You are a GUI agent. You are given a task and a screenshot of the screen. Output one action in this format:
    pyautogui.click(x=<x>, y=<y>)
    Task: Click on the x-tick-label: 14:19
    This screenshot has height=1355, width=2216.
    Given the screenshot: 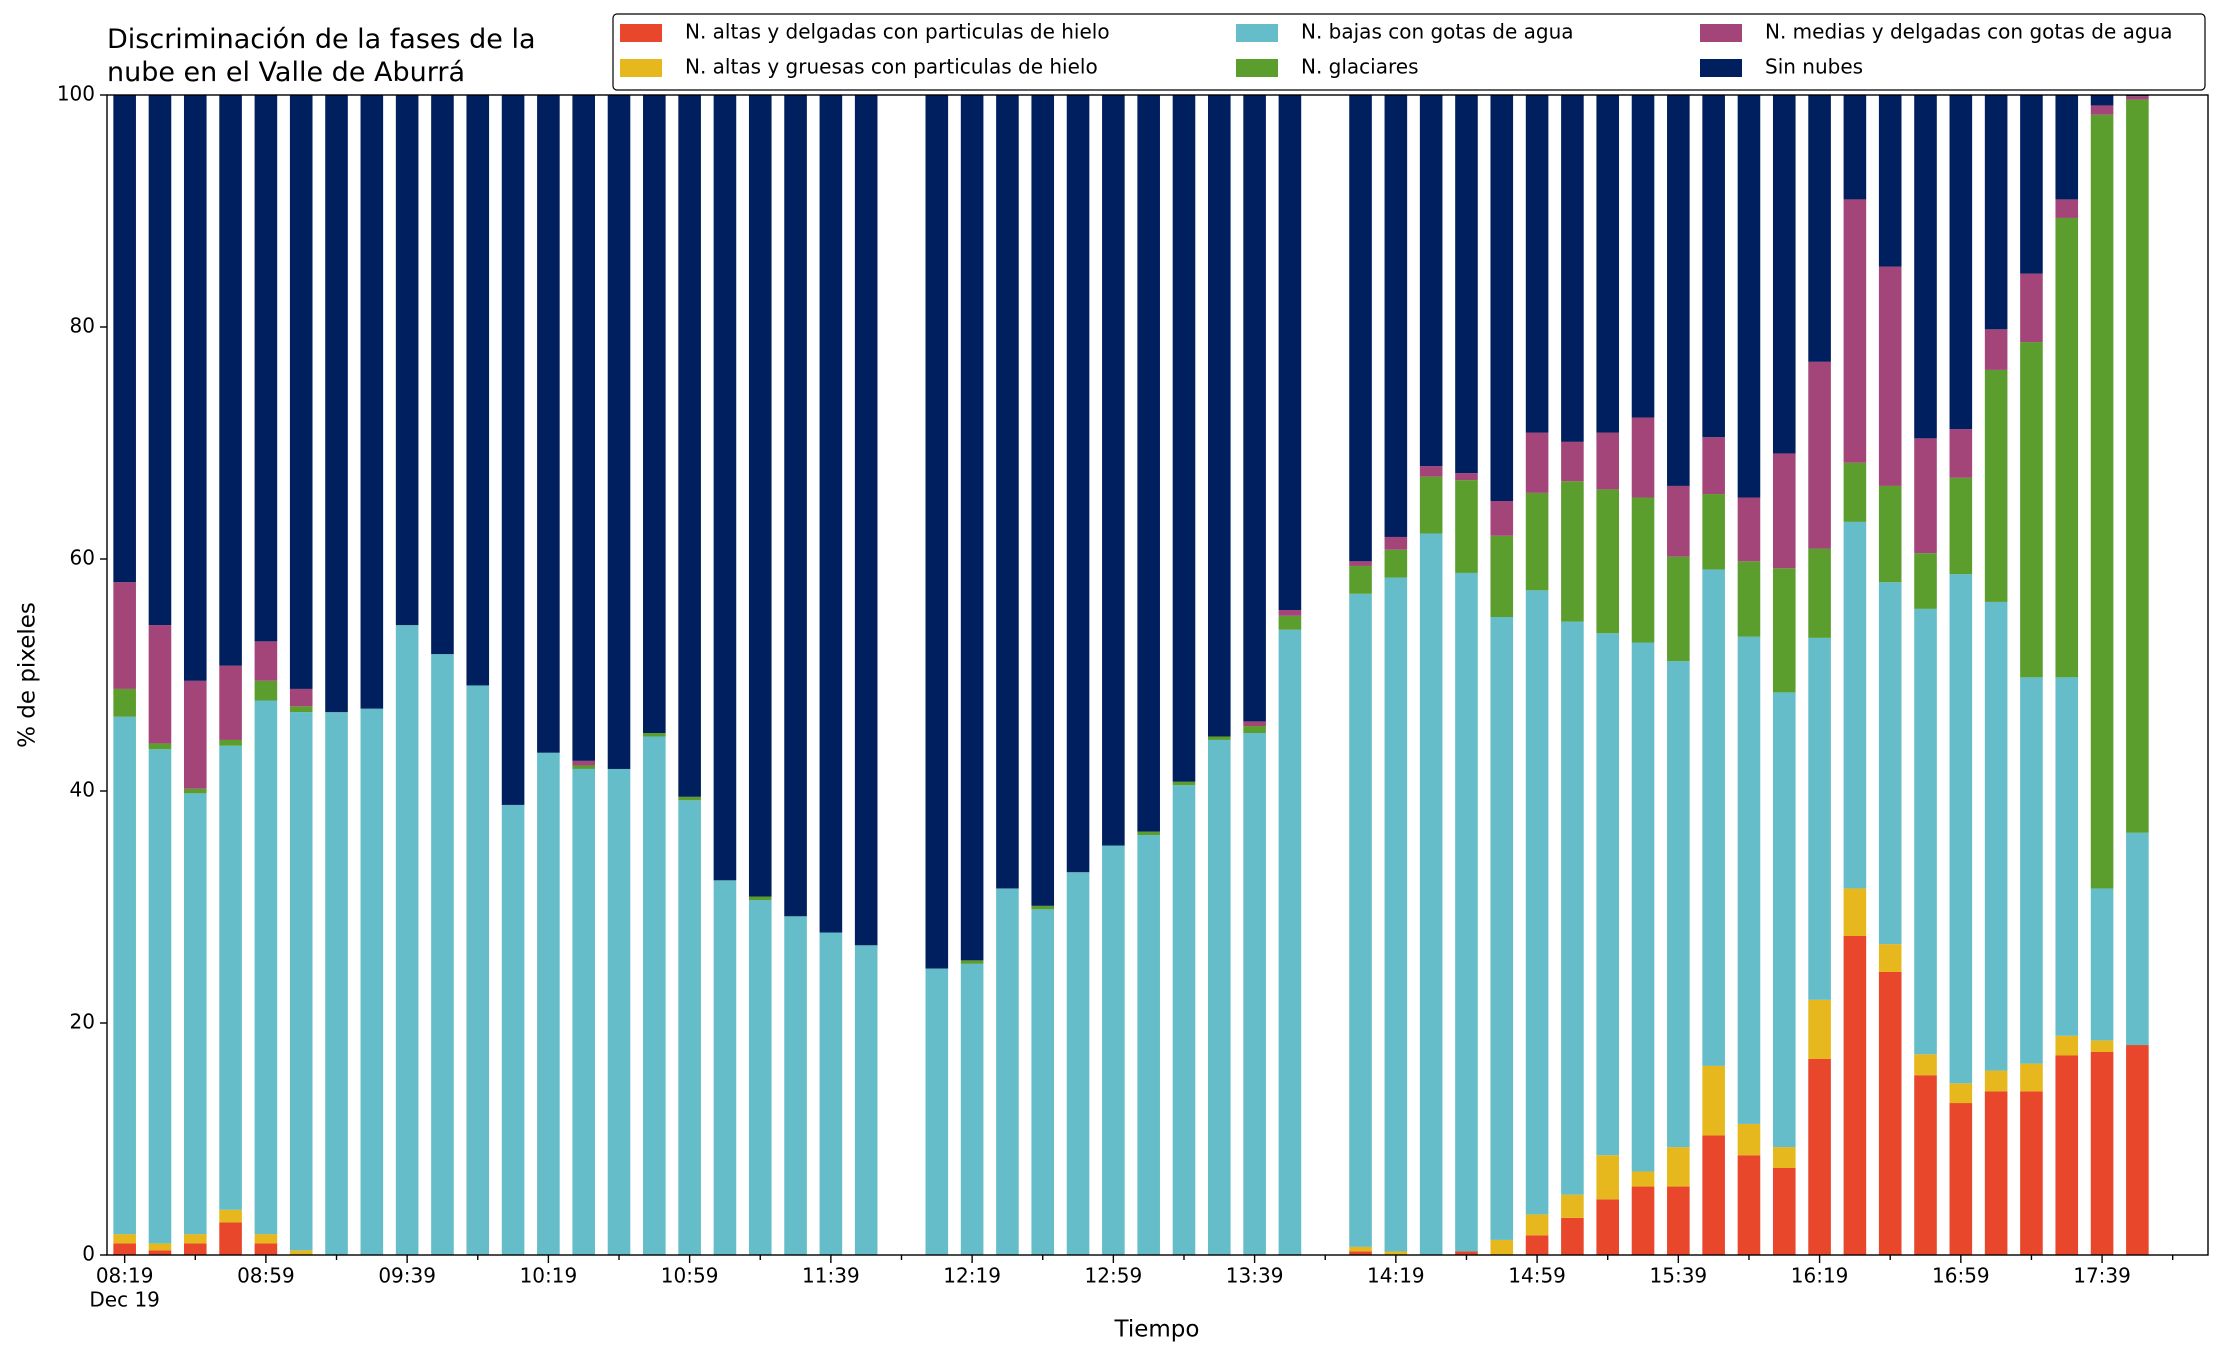 What is the action you would take?
    pyautogui.click(x=1396, y=1276)
    